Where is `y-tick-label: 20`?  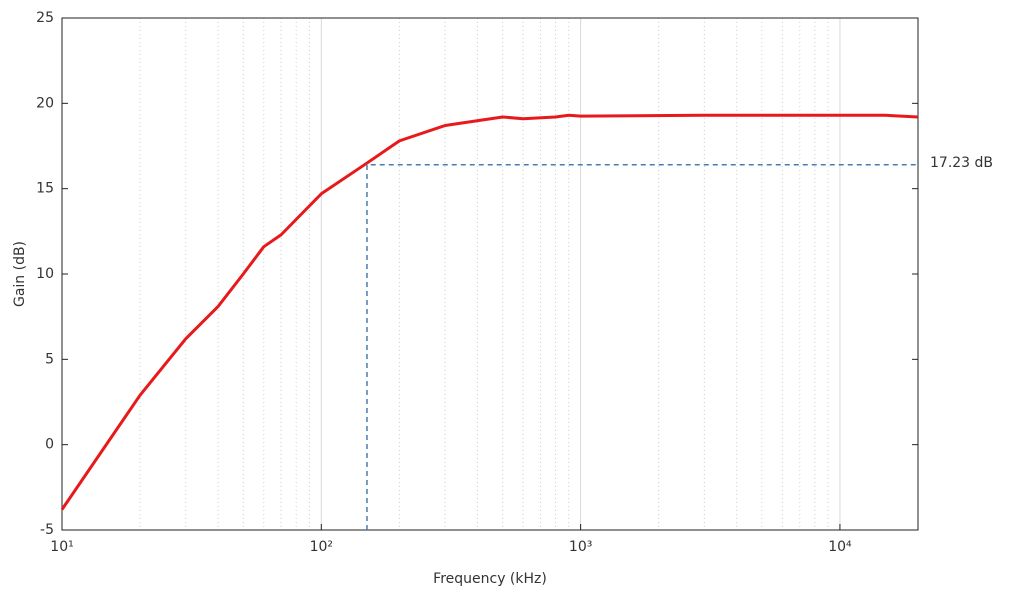 y-tick-label: 20 is located at coordinates (45, 103).